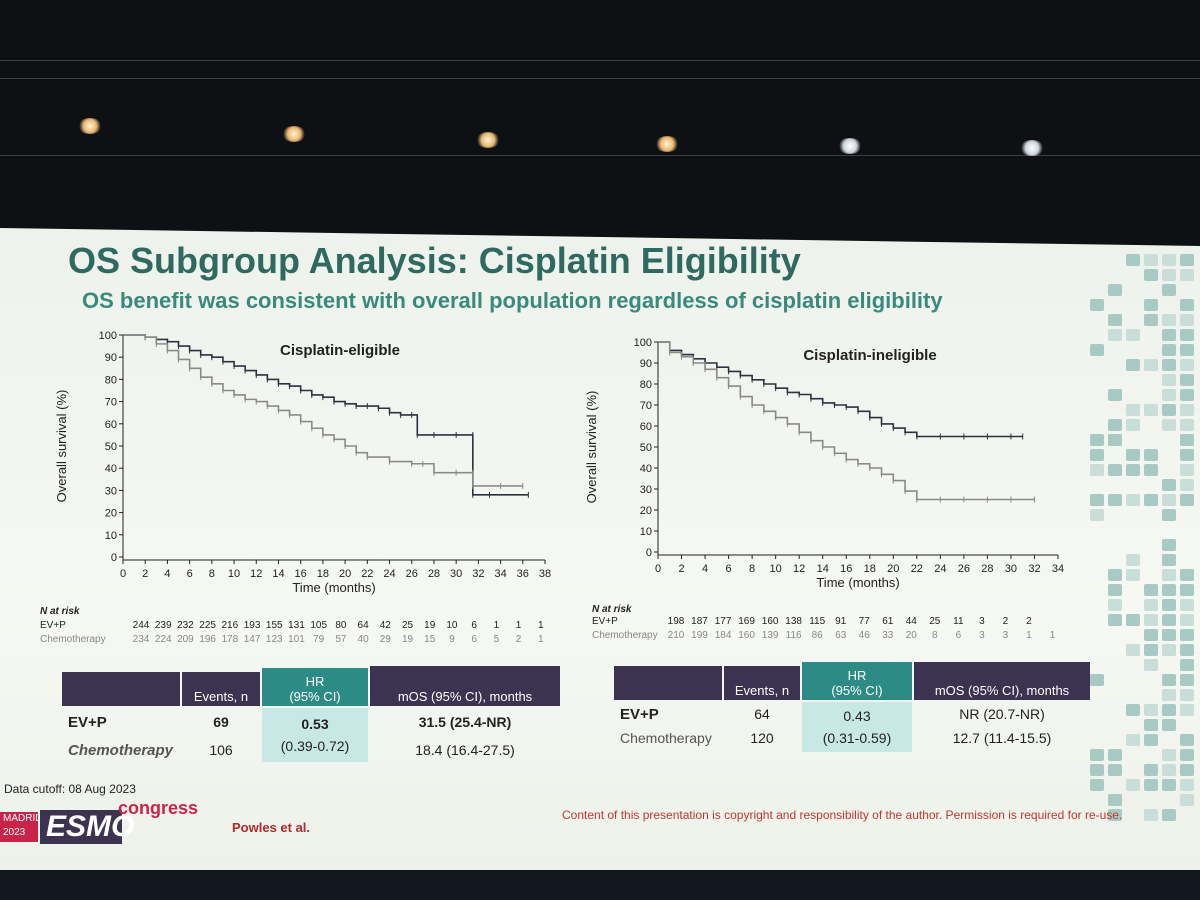 Image resolution: width=1200 pixels, height=900 pixels. I want to click on hr-row-label-evp: EV+P, so click(639, 714).